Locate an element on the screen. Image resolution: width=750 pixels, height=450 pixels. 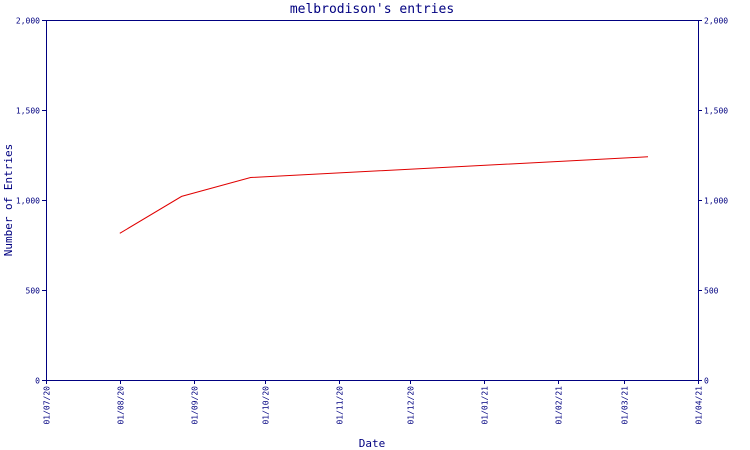
x-tick-label: 01/02/21 is located at coordinates (559, 405).